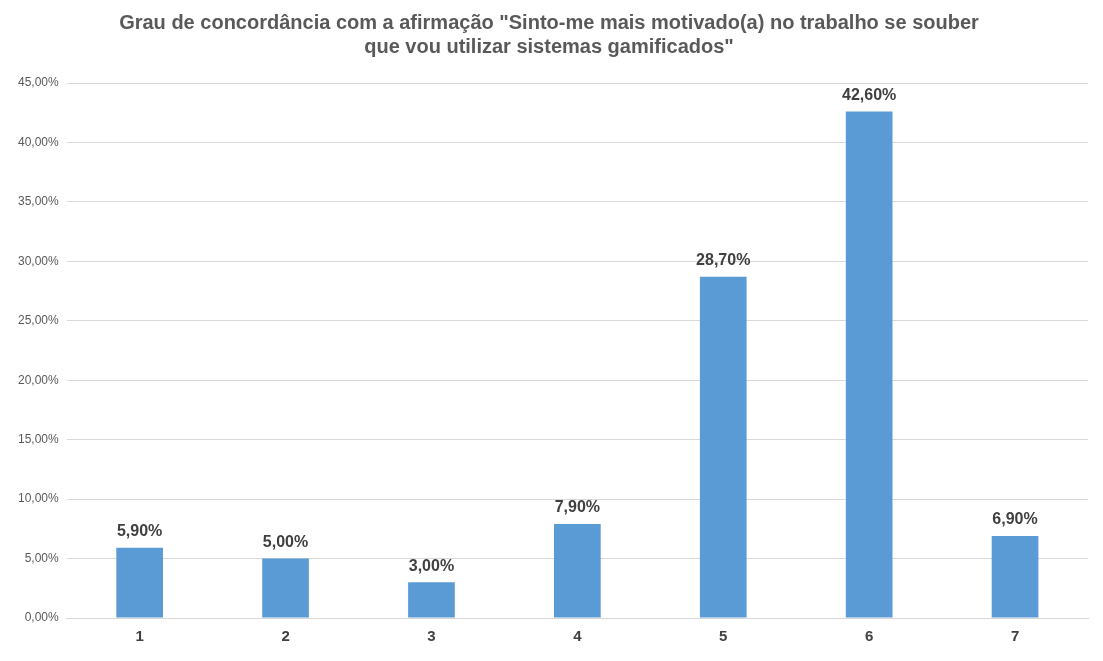 The image size is (1103, 661). I want to click on x-tick-label: 6, so click(869, 636).